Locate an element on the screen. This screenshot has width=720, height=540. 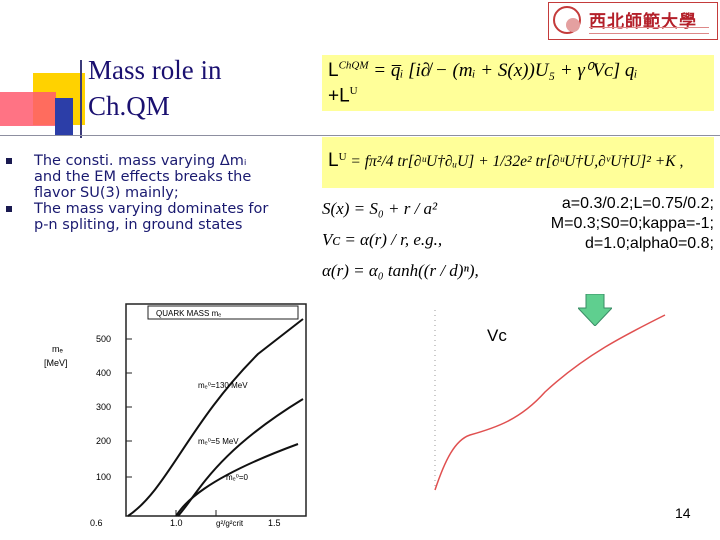
vc-label: Vc is located at coordinates (497, 335).